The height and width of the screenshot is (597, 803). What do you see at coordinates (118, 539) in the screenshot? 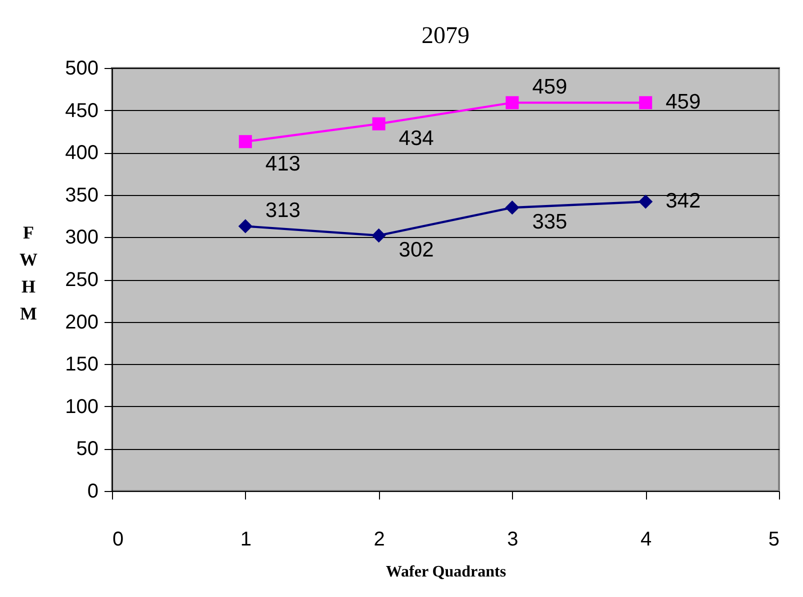
I see `x-tick-label: 0` at bounding box center [118, 539].